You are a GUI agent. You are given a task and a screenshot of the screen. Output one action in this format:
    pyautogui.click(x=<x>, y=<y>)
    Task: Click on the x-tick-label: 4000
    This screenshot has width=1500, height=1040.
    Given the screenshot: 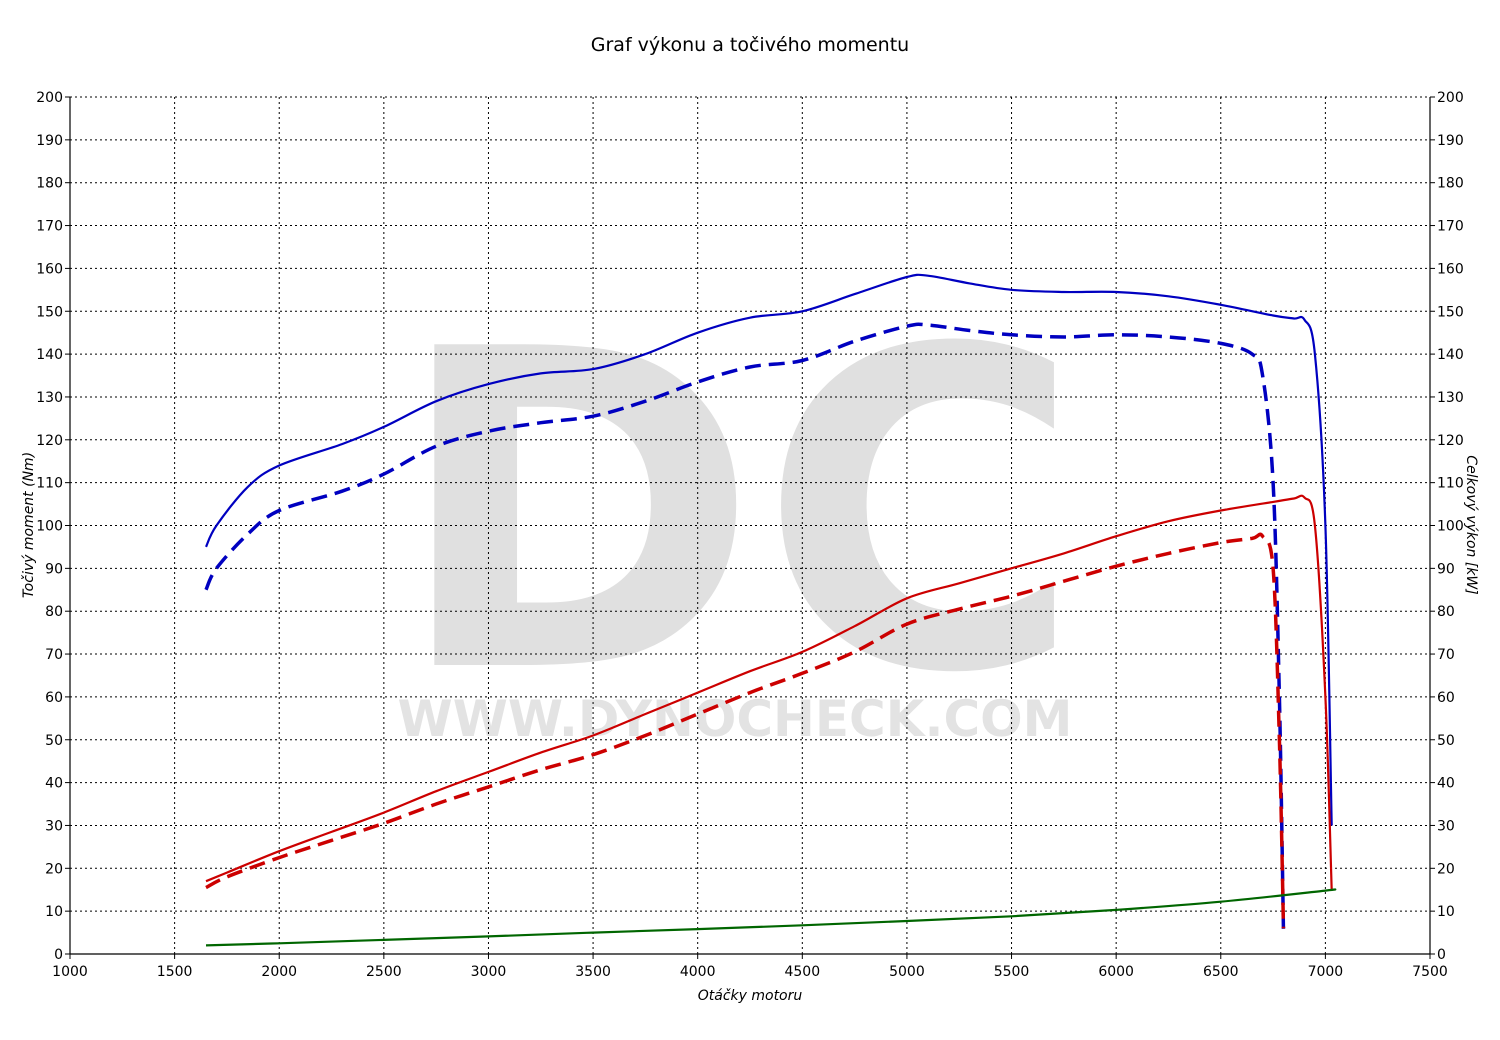 What is the action you would take?
    pyautogui.click(x=698, y=972)
    